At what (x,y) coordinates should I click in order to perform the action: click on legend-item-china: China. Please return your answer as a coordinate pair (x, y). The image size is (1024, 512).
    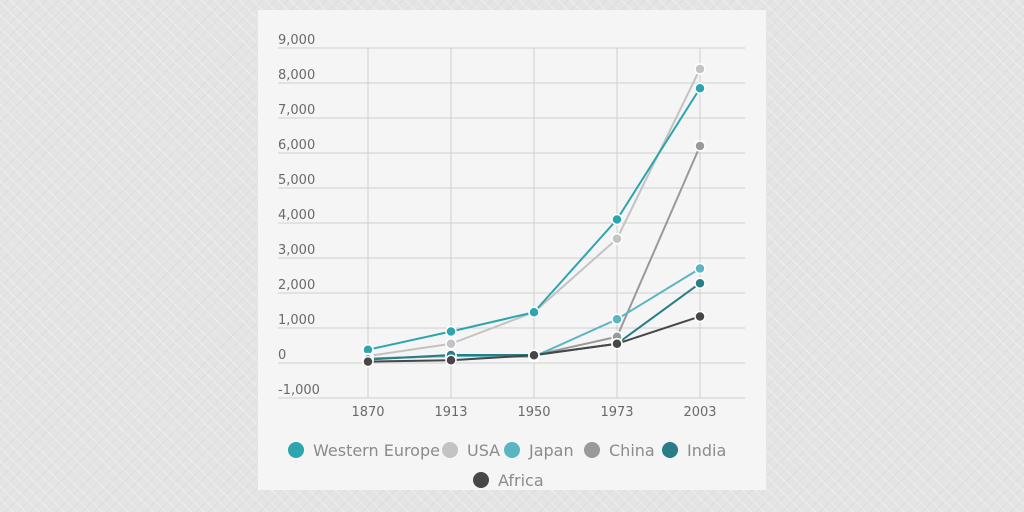
    Looking at the image, I should click on (619, 450).